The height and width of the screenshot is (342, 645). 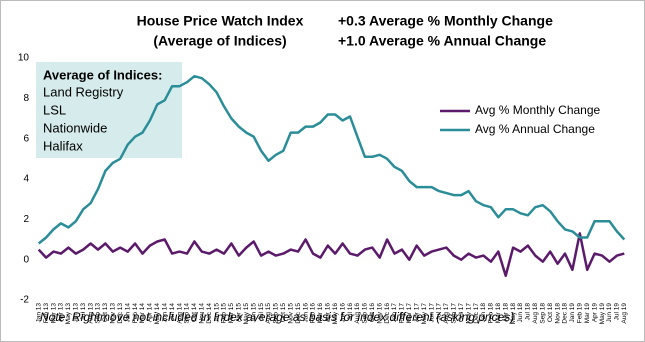 What do you see at coordinates (109, 110) in the screenshot?
I see `info-box` at bounding box center [109, 110].